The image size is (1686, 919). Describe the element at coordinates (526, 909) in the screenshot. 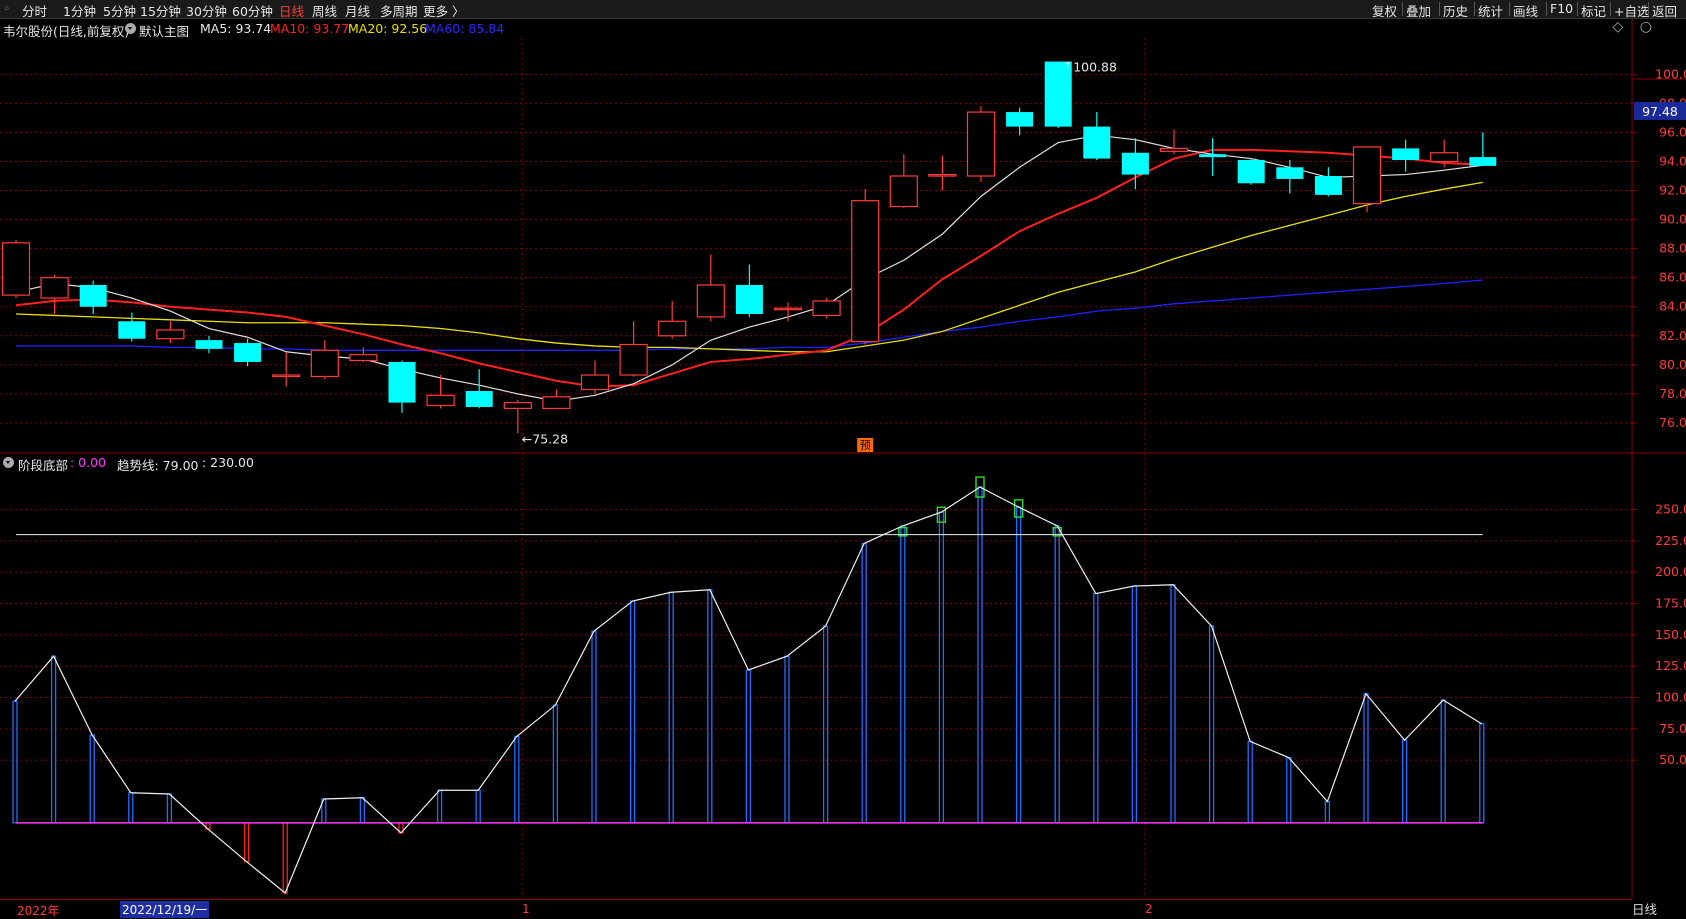

I see `time-label-month-1: 1` at that location.